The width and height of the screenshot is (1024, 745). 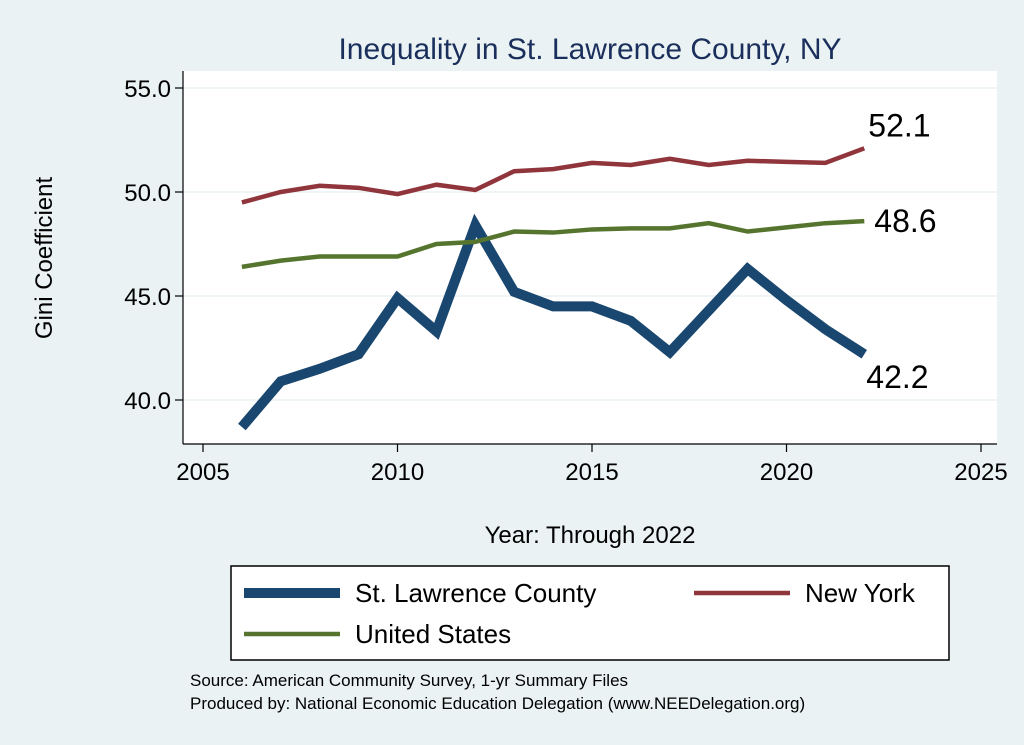 I want to click on x-tick-label: 2005, so click(x=202, y=472).